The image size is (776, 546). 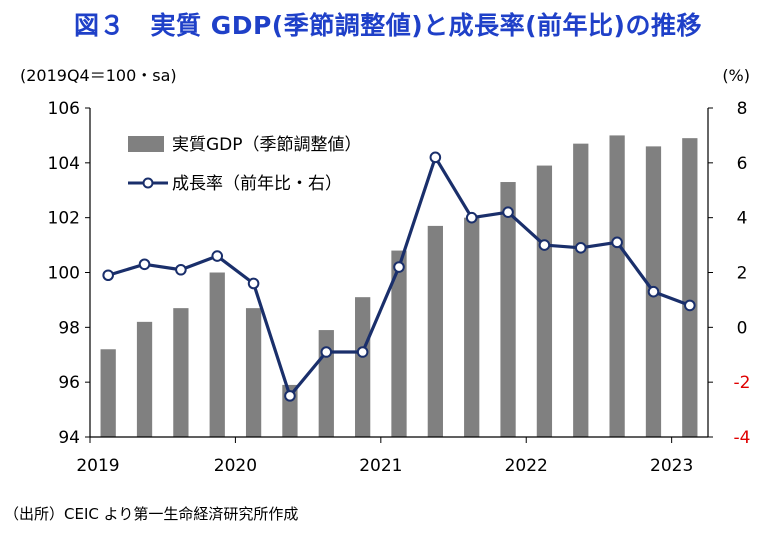 What do you see at coordinates (245, 164) in the screenshot?
I see `legend: 実質GDP（季節調整値） 成長率（前年比・右）` at bounding box center [245, 164].